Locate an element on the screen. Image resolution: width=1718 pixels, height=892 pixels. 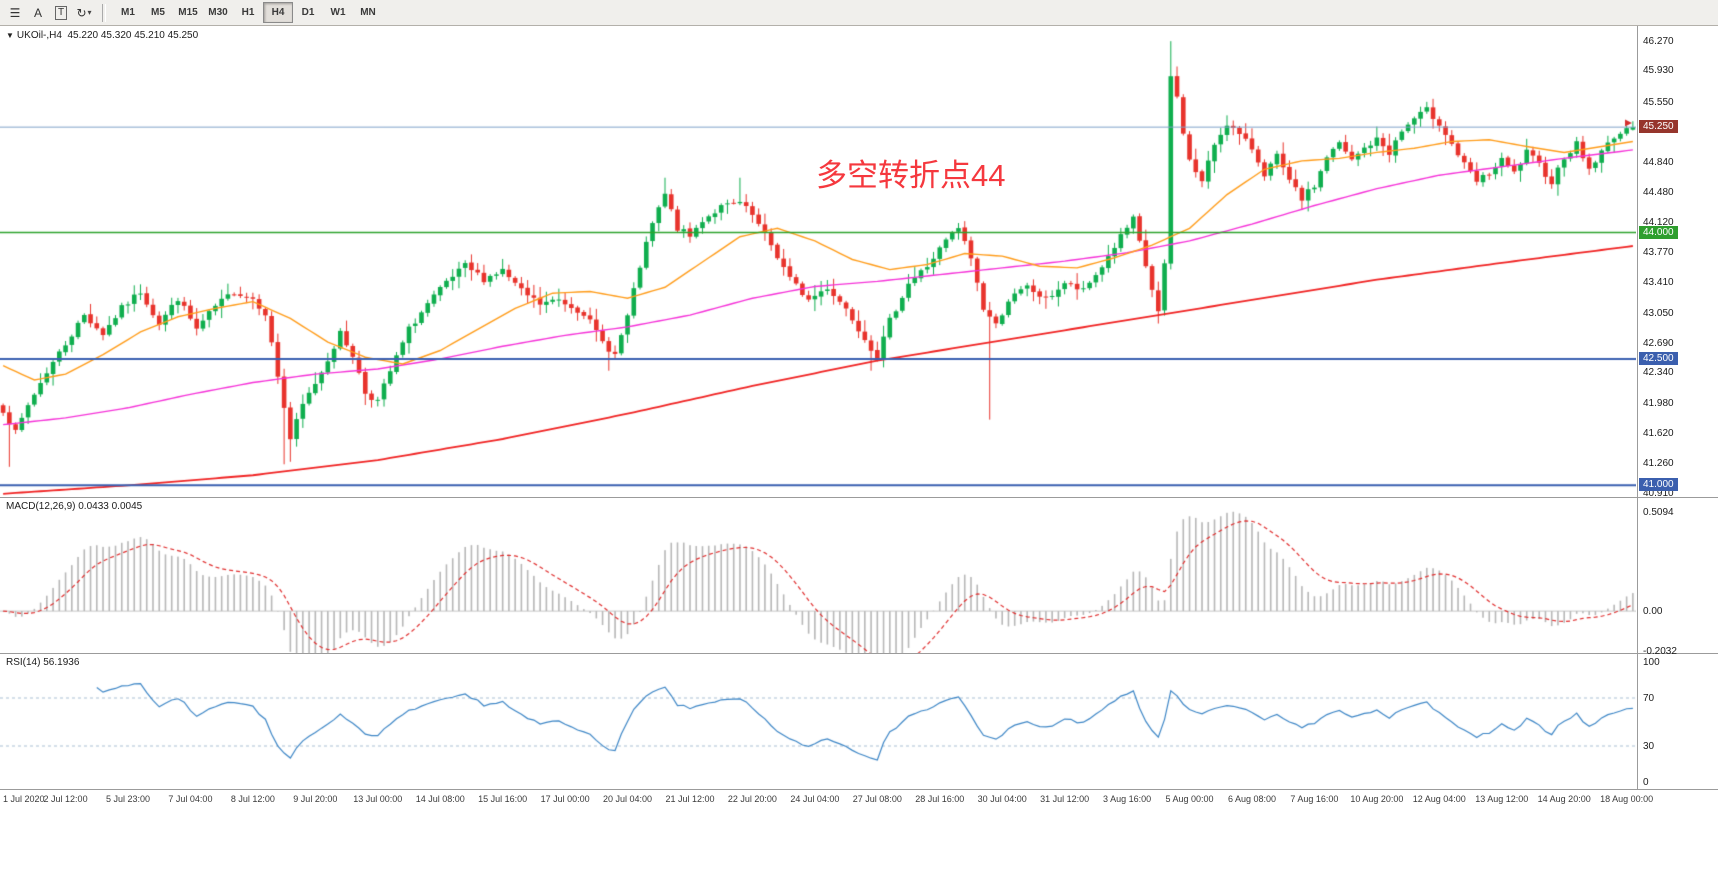
price-tag: 44.000 is located at coordinates (1658, 232).